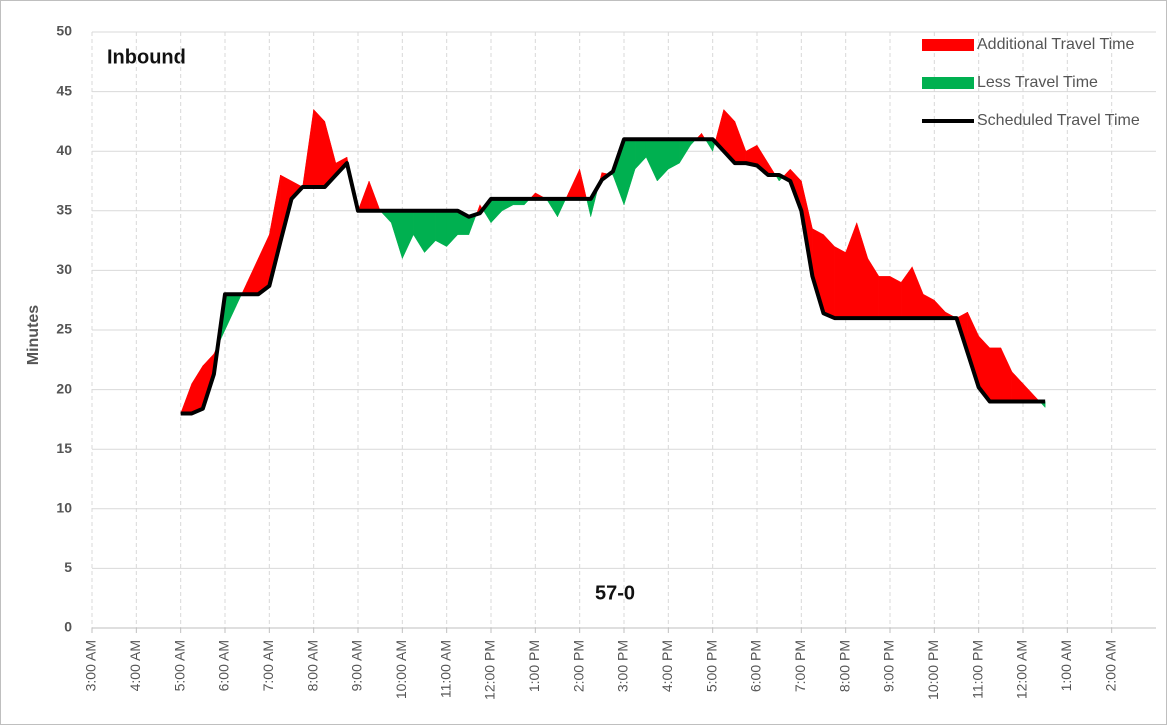 The image size is (1168, 726). I want to click on x-tick-label: 3:00 PM, so click(623, 666).